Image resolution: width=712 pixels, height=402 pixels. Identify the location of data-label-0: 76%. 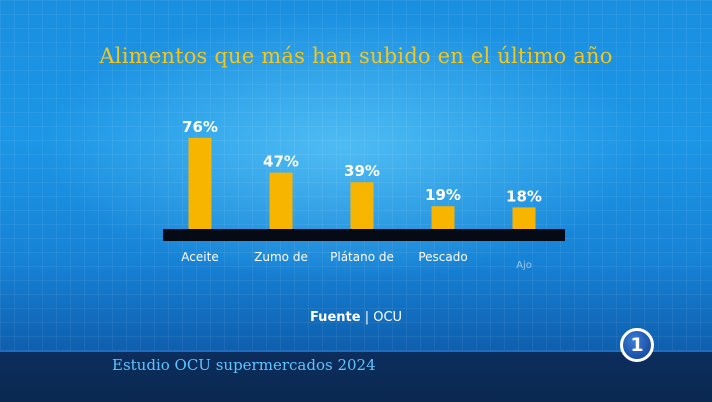
(200, 127).